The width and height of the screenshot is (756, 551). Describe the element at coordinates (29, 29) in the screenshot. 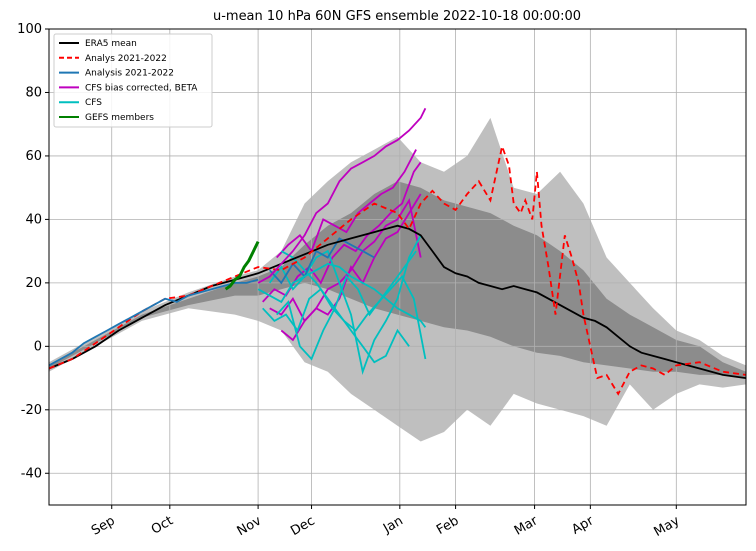

I see `y-tick-label: 100` at that location.